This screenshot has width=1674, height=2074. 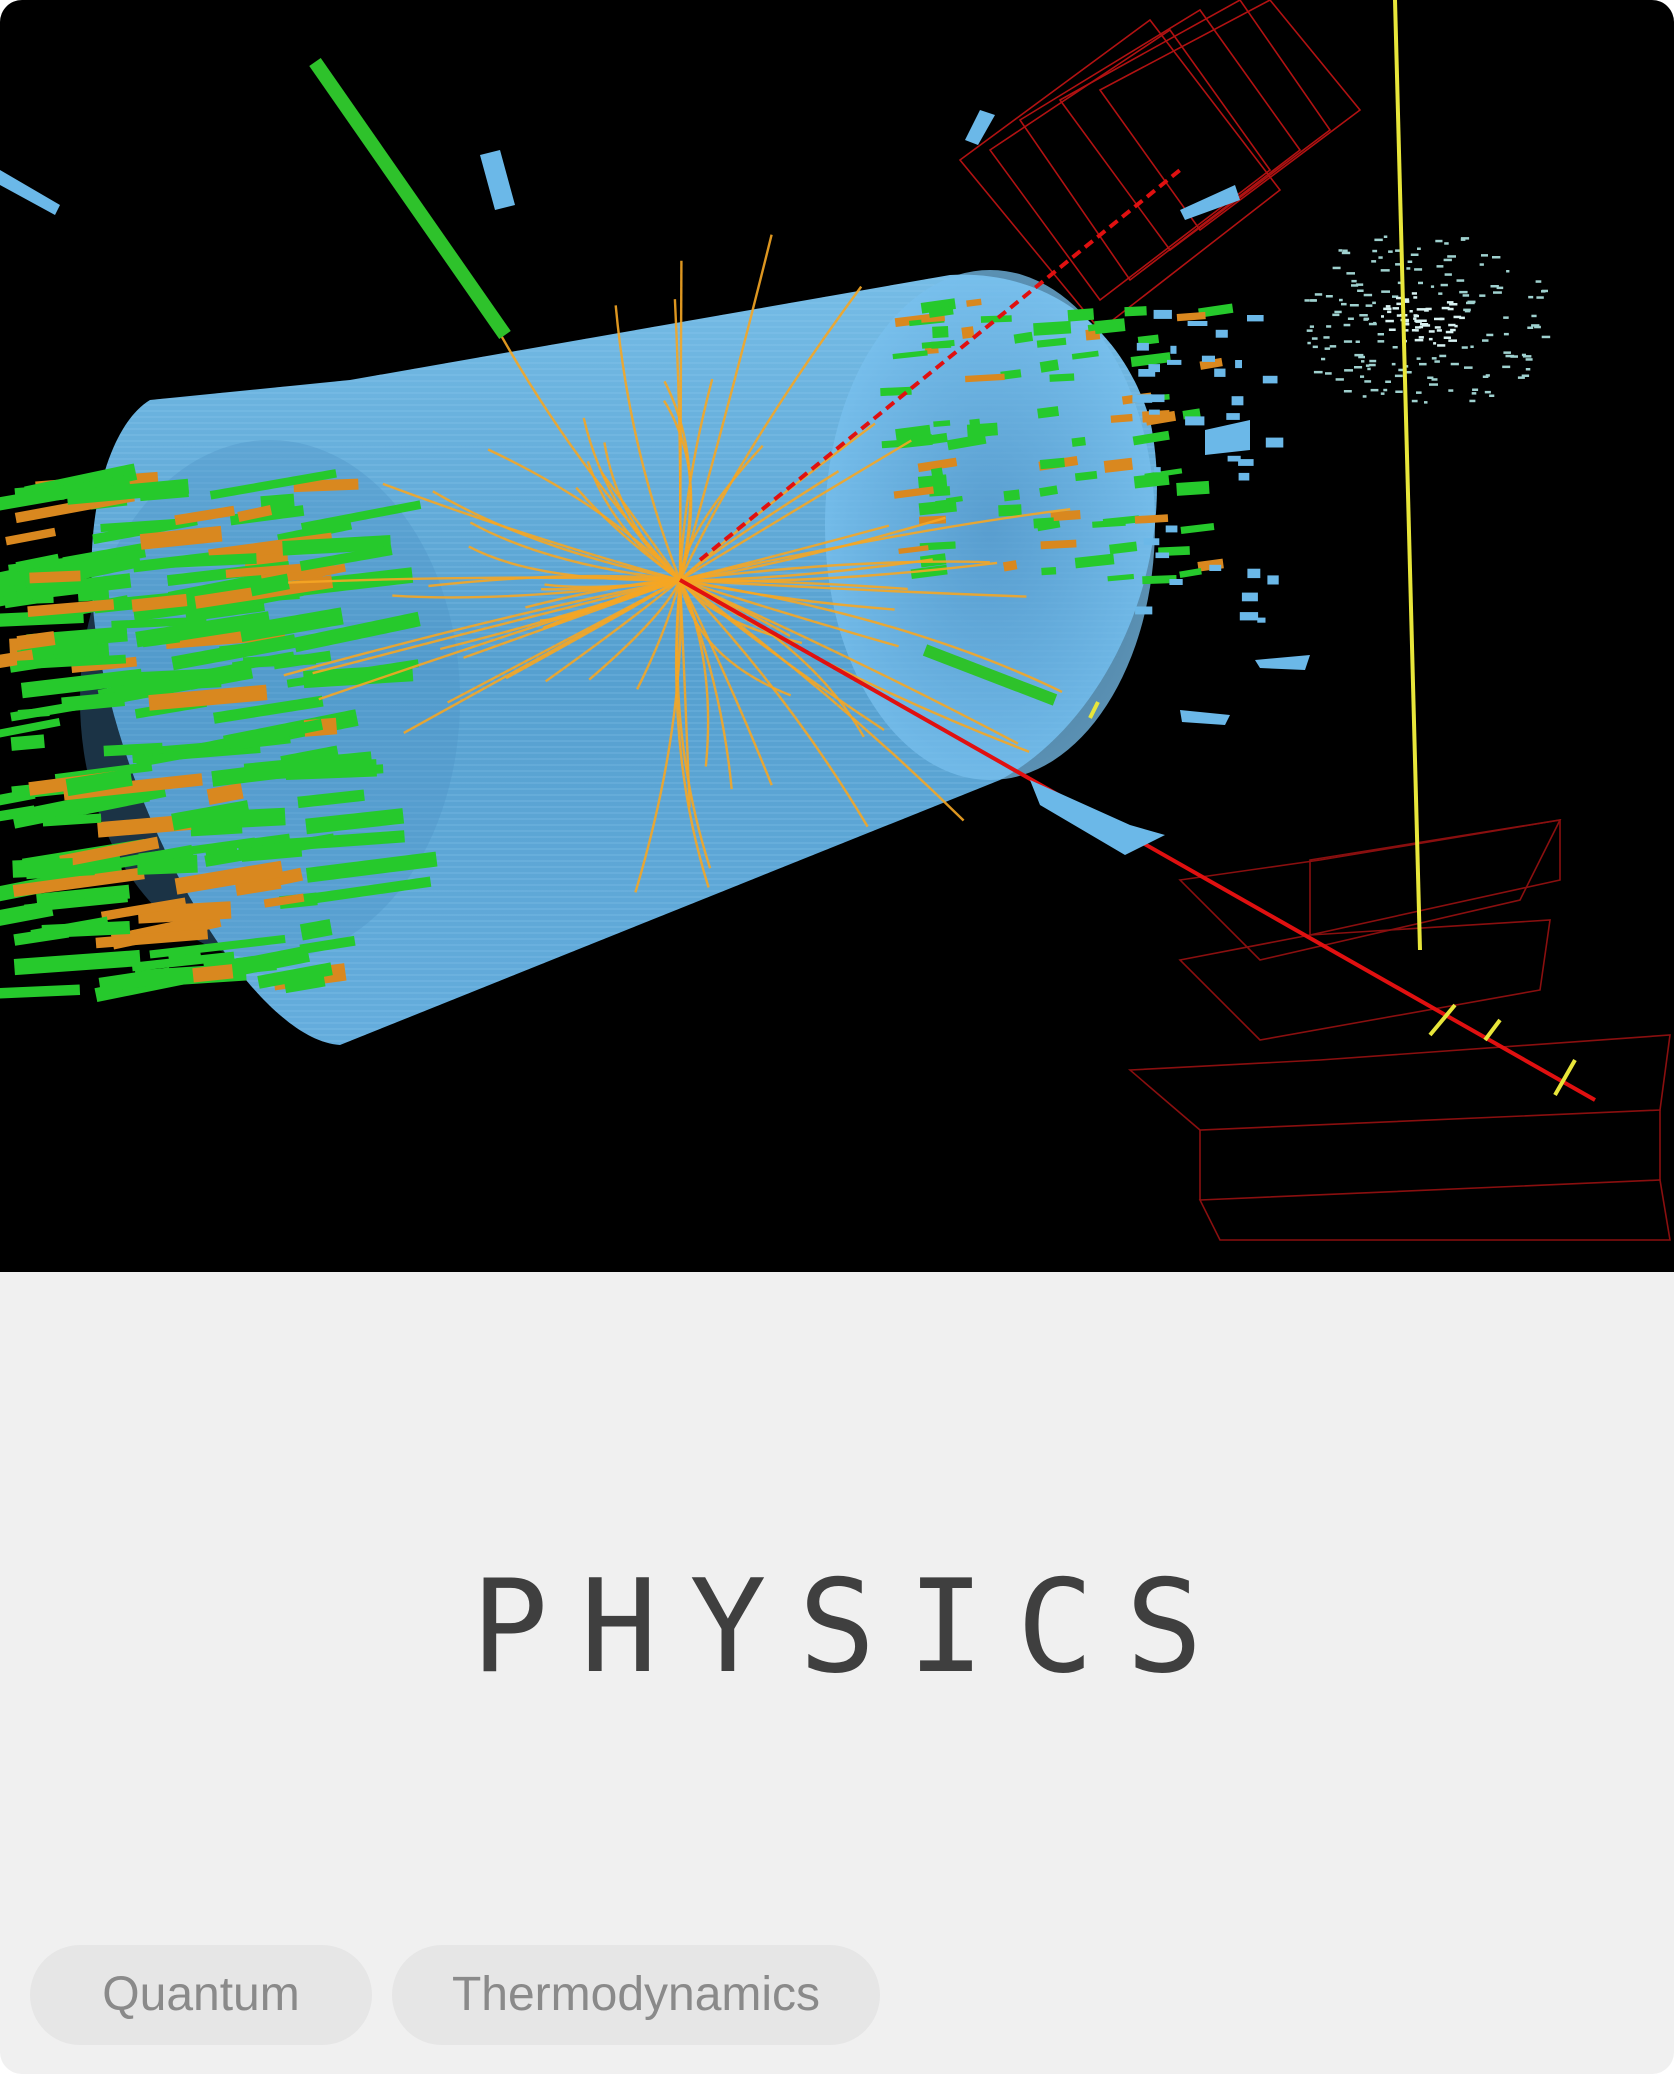 I want to click on tag-list: Quantum Thermodynamics, so click(x=455, y=1995).